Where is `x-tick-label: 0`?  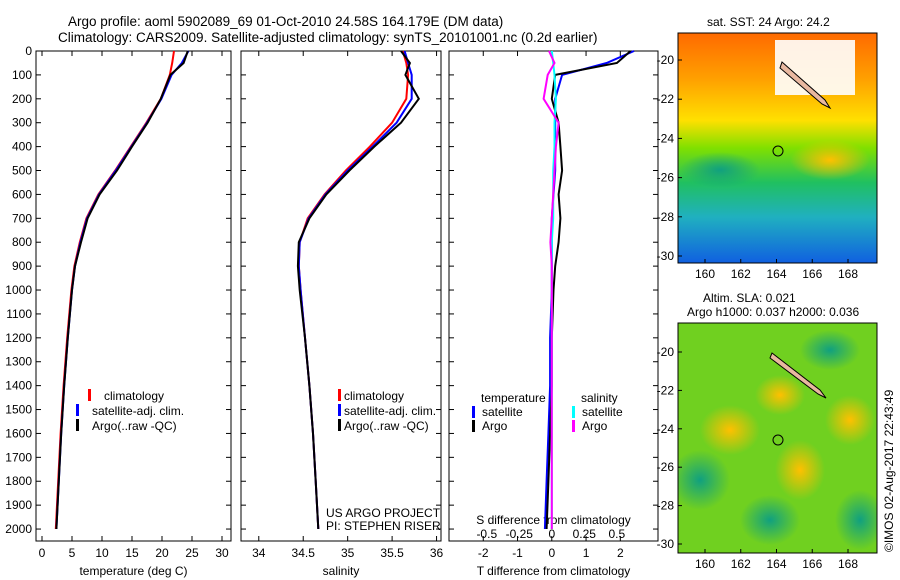
x-tick-label: 0 is located at coordinates (551, 553).